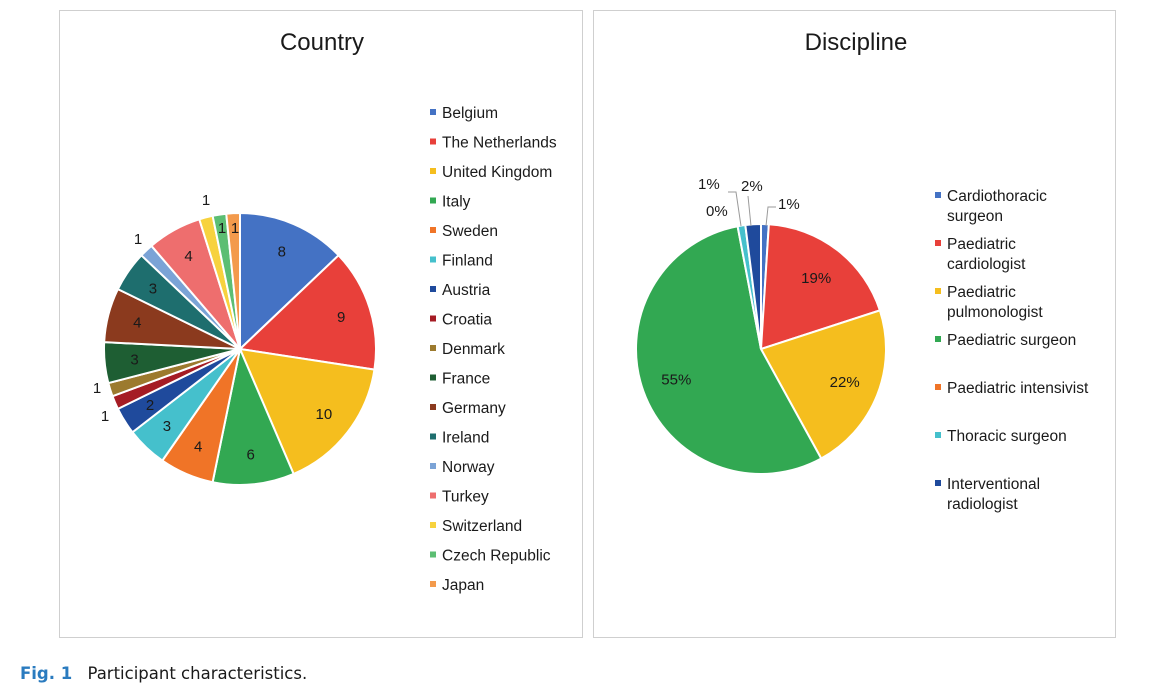  Describe the element at coordinates (729, 350) in the screenshot. I see `pie-slice-paediatric-surgeon` at that location.